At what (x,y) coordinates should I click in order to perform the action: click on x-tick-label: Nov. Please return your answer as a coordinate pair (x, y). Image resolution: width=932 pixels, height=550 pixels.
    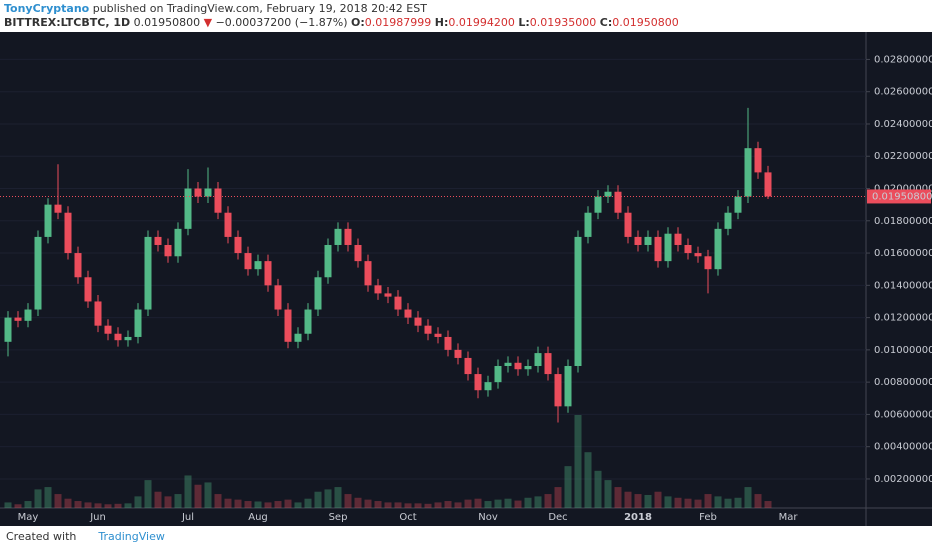
    Looking at the image, I should click on (488, 517).